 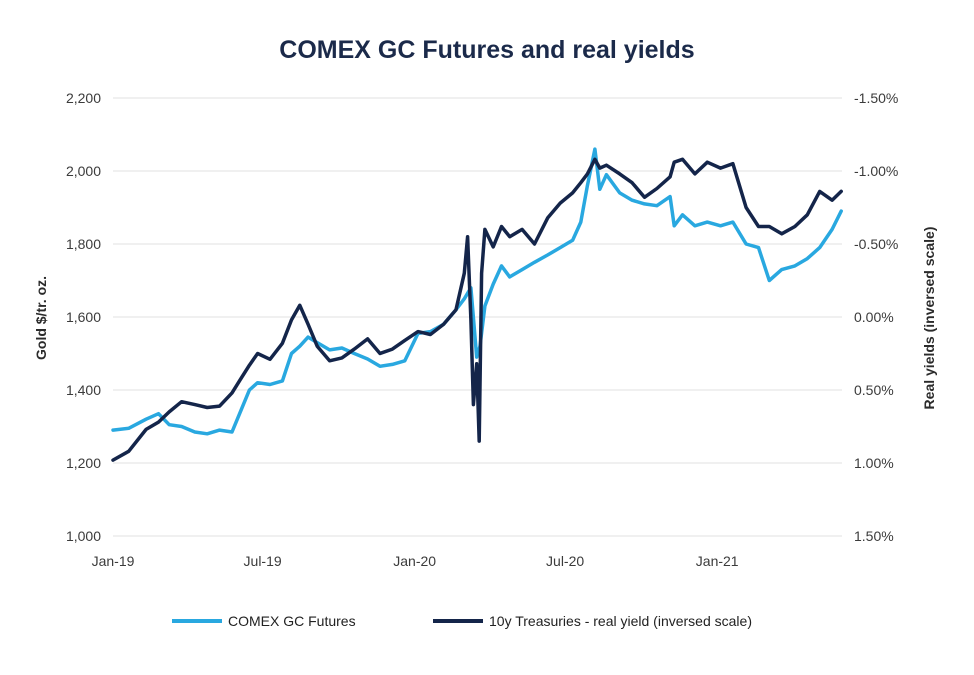 What do you see at coordinates (83, 390) in the screenshot?
I see `y-tick-label: 1,400` at bounding box center [83, 390].